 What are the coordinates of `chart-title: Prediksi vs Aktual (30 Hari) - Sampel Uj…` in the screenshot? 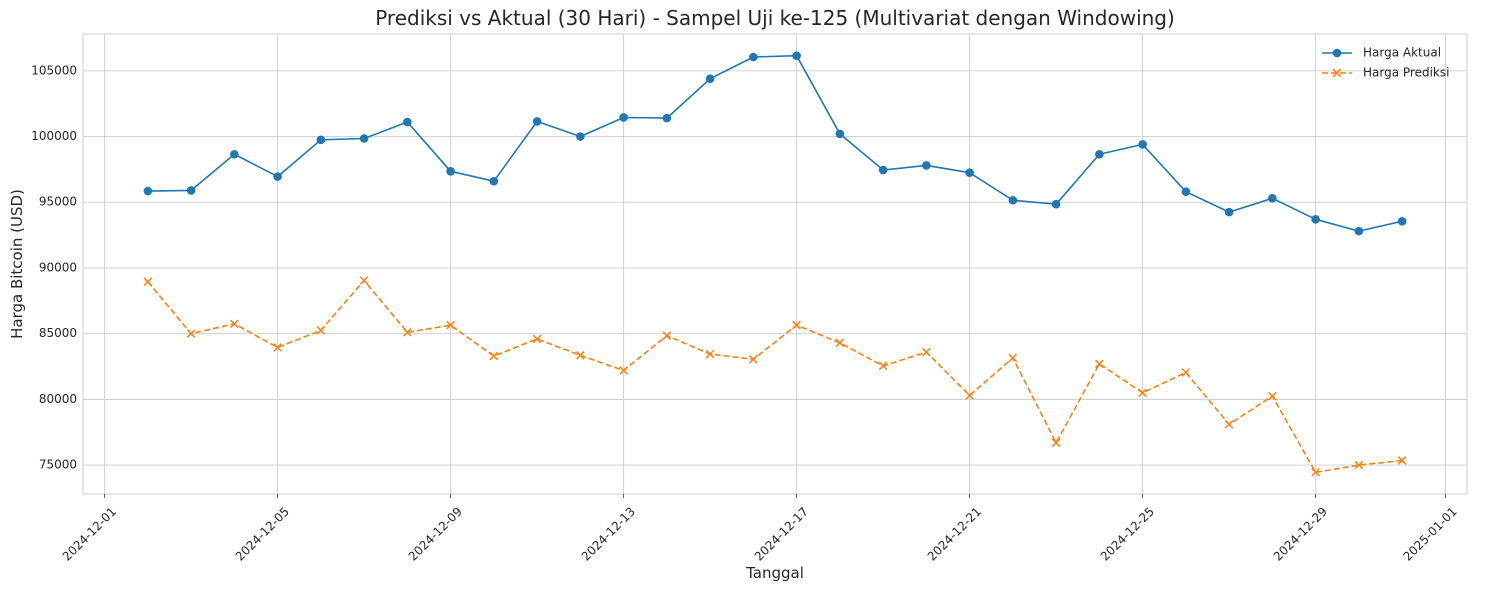 It's located at (775, 18).